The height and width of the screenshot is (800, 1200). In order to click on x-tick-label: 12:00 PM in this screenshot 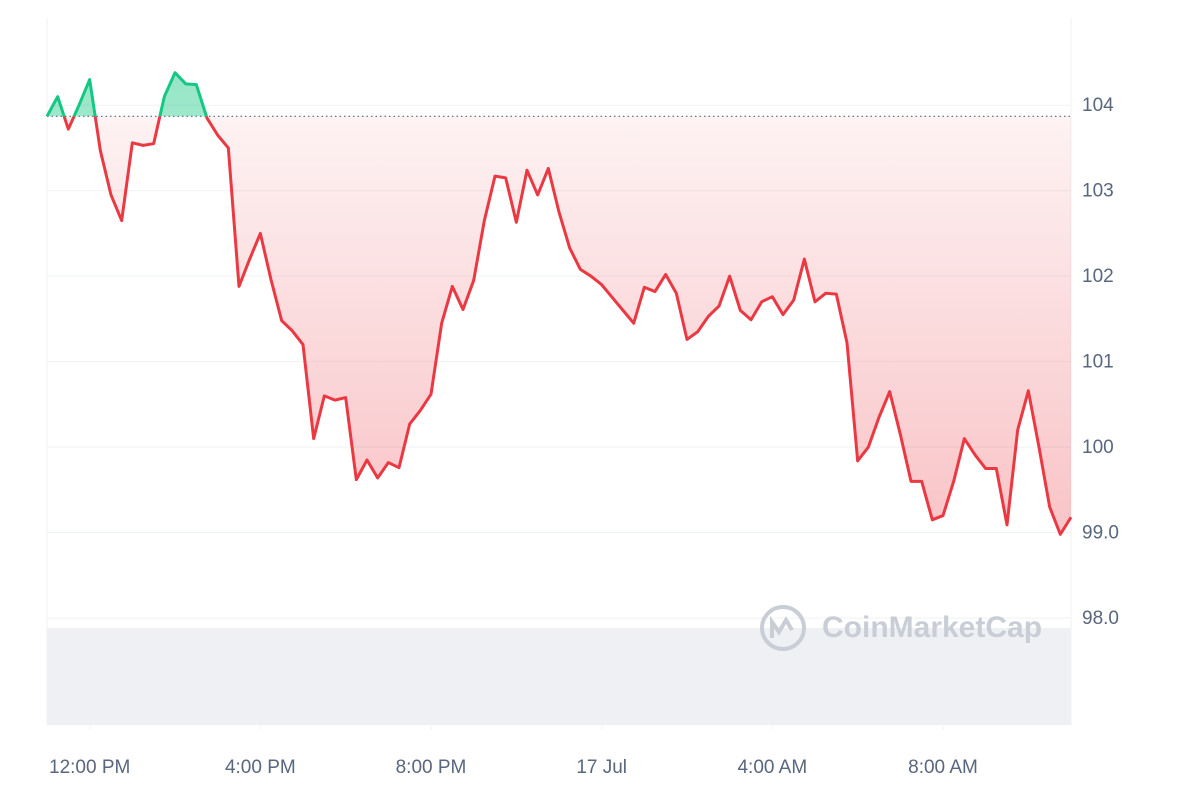, I will do `click(89, 767)`.